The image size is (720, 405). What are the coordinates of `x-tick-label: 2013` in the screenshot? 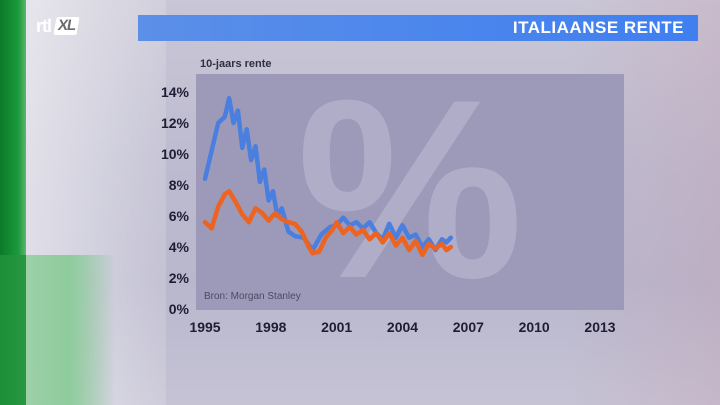 It's located at (599, 327).